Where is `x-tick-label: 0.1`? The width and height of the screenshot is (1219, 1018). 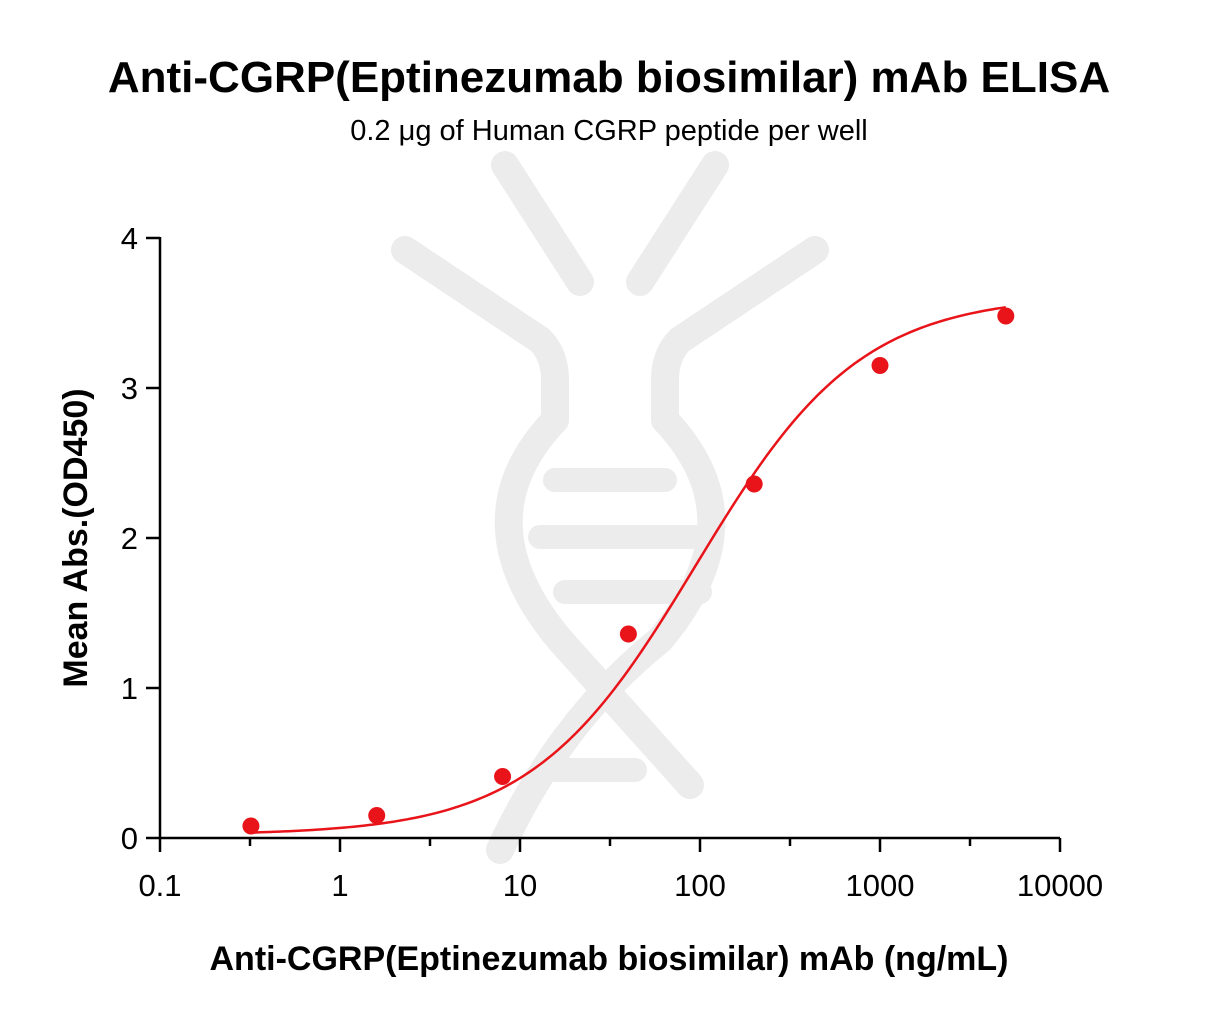 x-tick-label: 0.1 is located at coordinates (159, 885).